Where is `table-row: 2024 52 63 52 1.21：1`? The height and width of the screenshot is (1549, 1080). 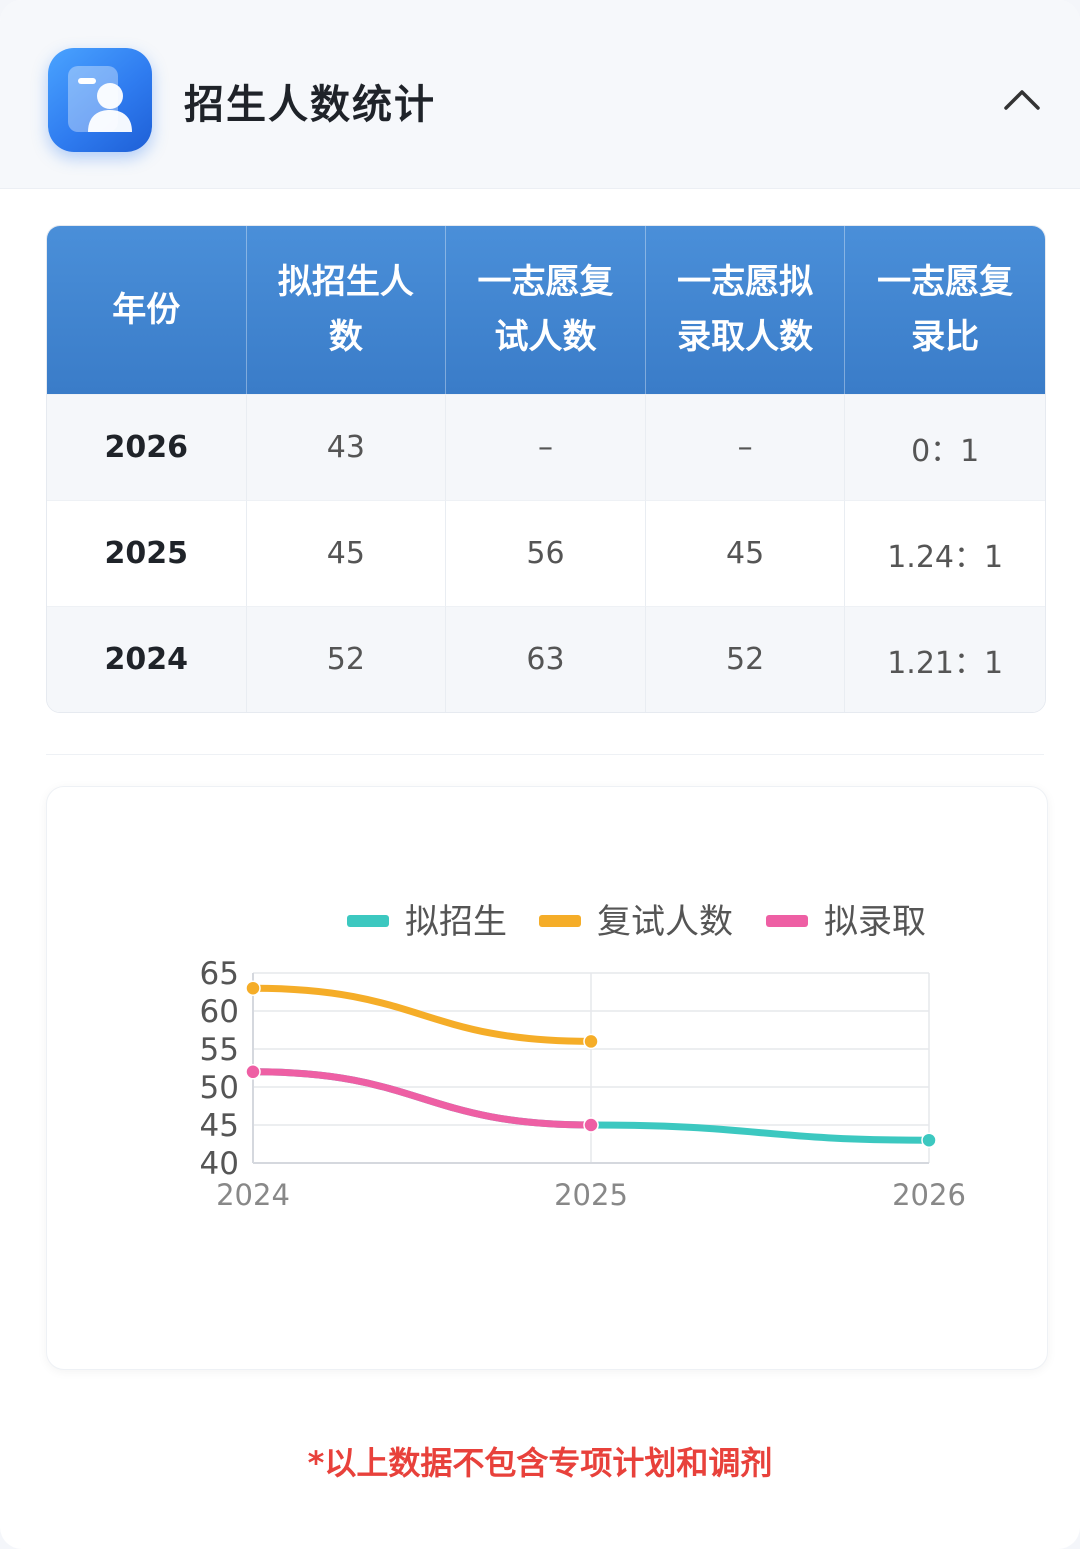 table-row: 2024 52 63 52 1.21：1 is located at coordinates (546, 659).